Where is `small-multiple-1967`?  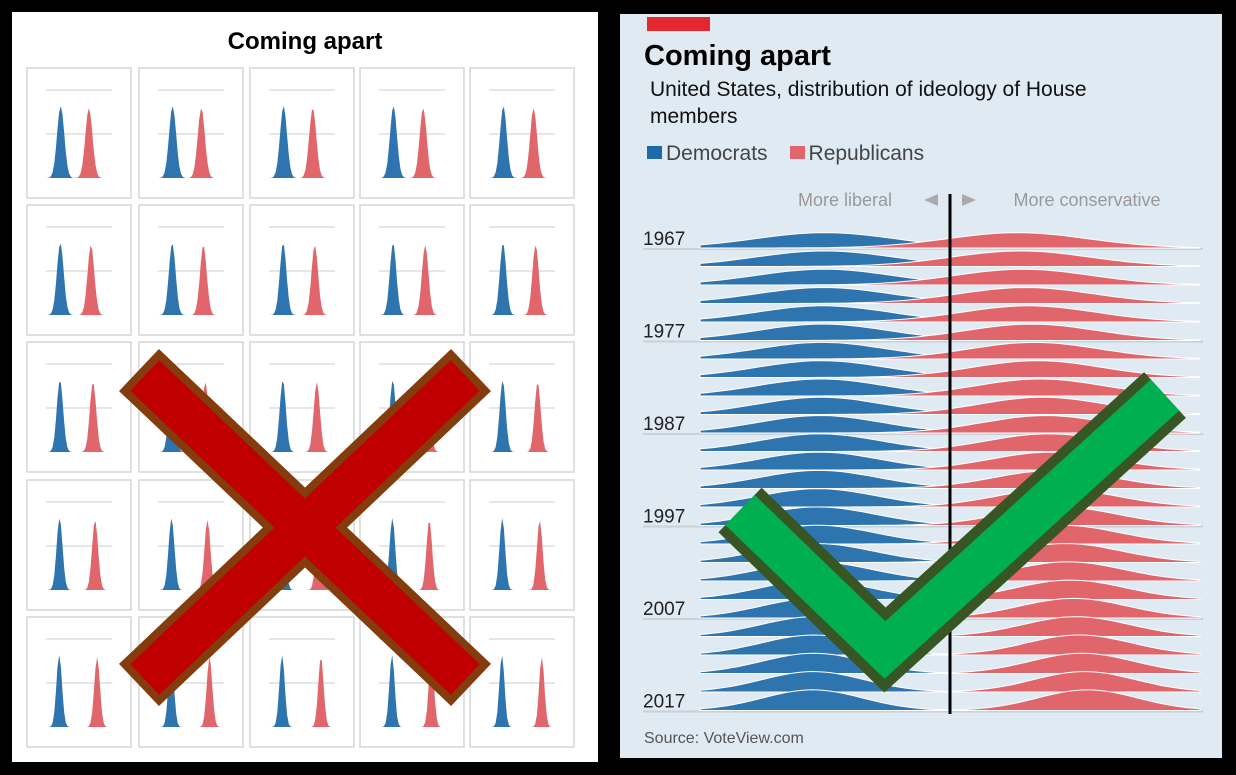
small-multiple-1967 is located at coordinates (79, 133).